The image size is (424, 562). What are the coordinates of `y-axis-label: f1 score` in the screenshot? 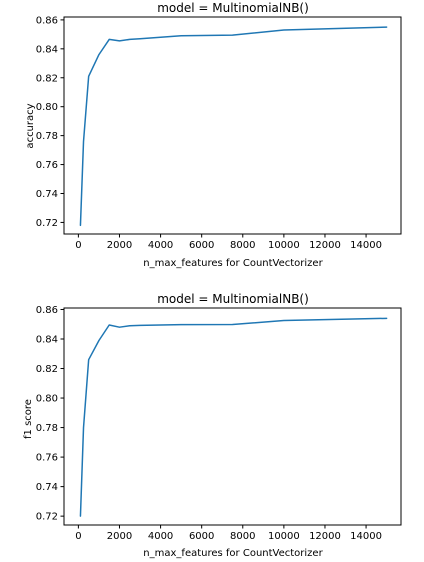 It's located at (28, 419).